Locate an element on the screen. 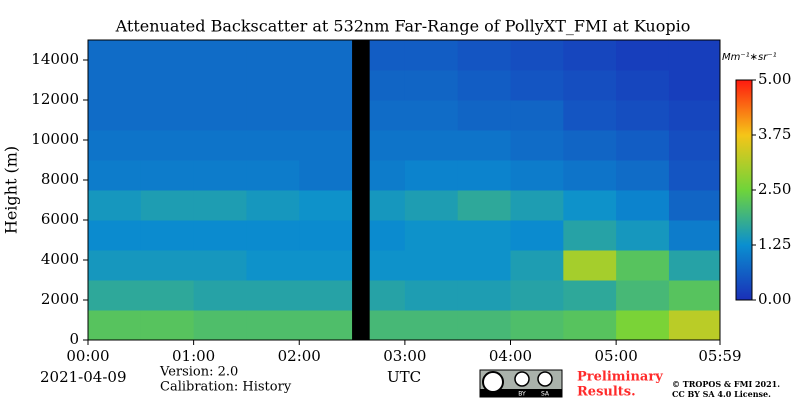  y-tick-label: 14000 is located at coordinates (55, 59).